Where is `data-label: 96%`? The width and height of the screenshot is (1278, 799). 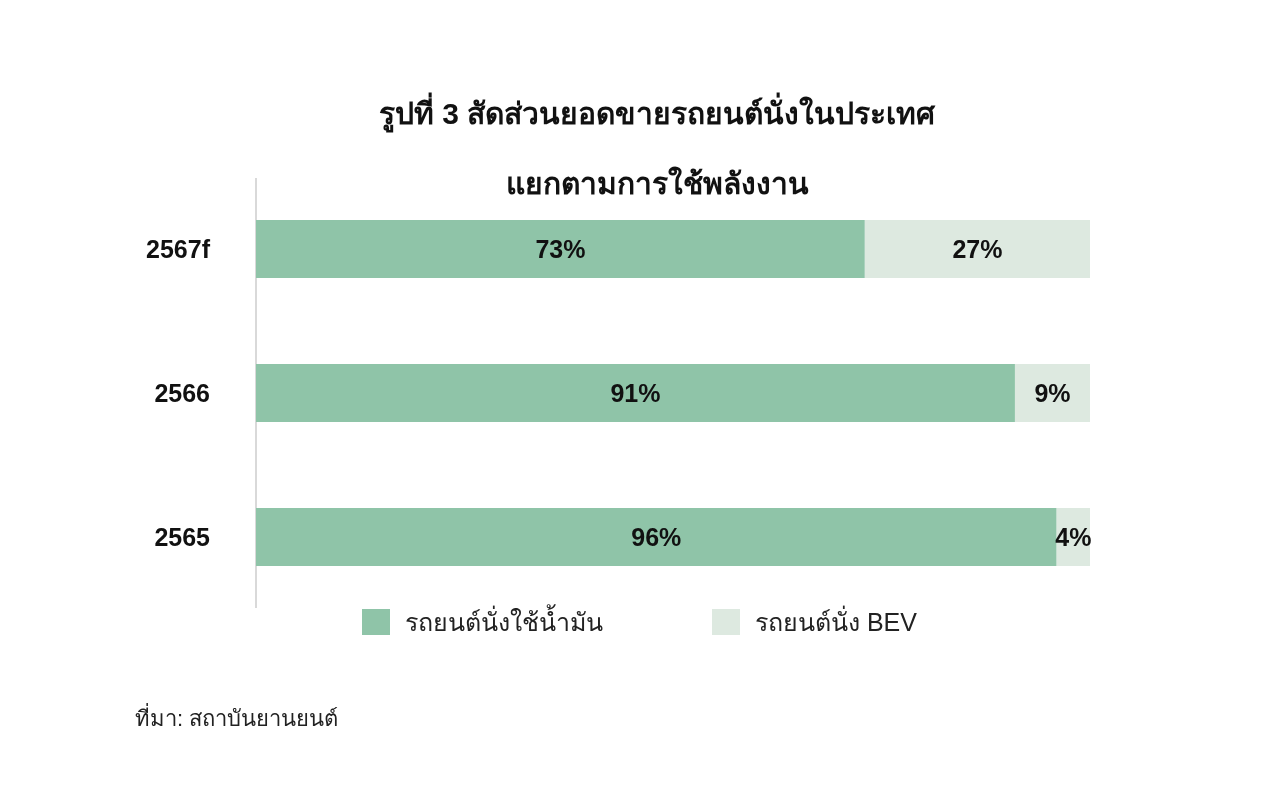 data-label: 96% is located at coordinates (656, 537).